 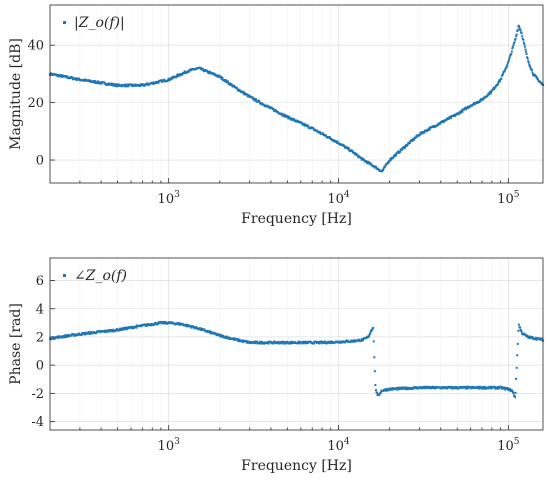 What do you see at coordinates (40, 161) in the screenshot?
I see `y-tick-label: 0` at bounding box center [40, 161].